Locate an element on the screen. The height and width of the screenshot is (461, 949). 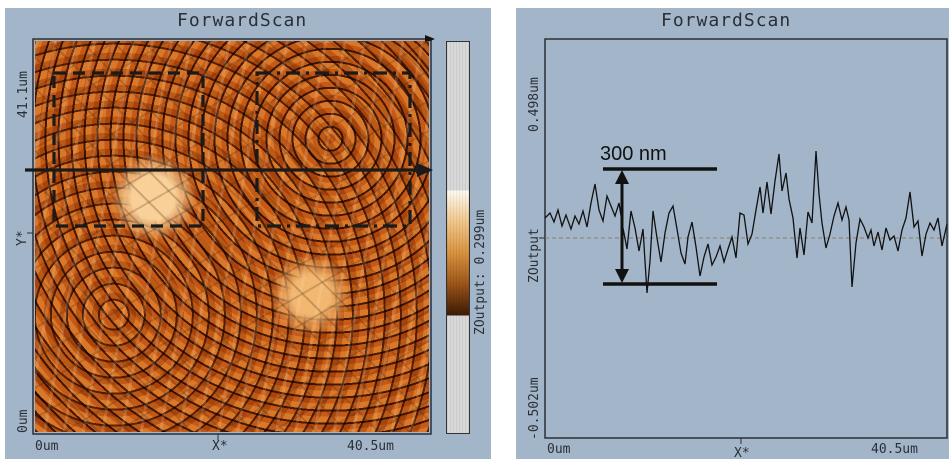
colorbar-label: ZOutput: 0.299um is located at coordinates (480, 272).